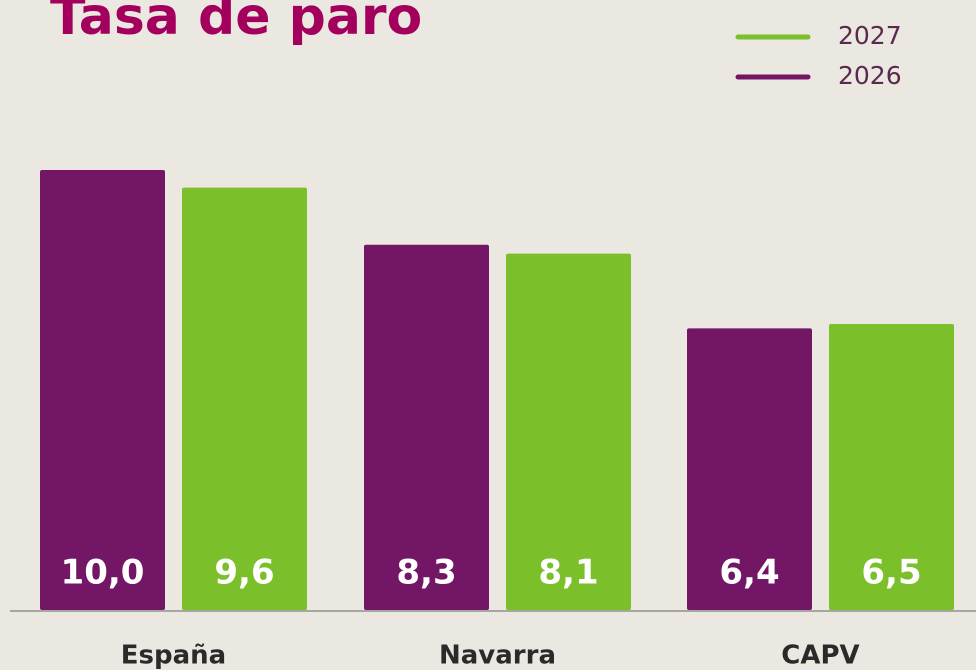  Describe the element at coordinates (426, 573) in the screenshot. I see `data-label: 8,3` at that location.